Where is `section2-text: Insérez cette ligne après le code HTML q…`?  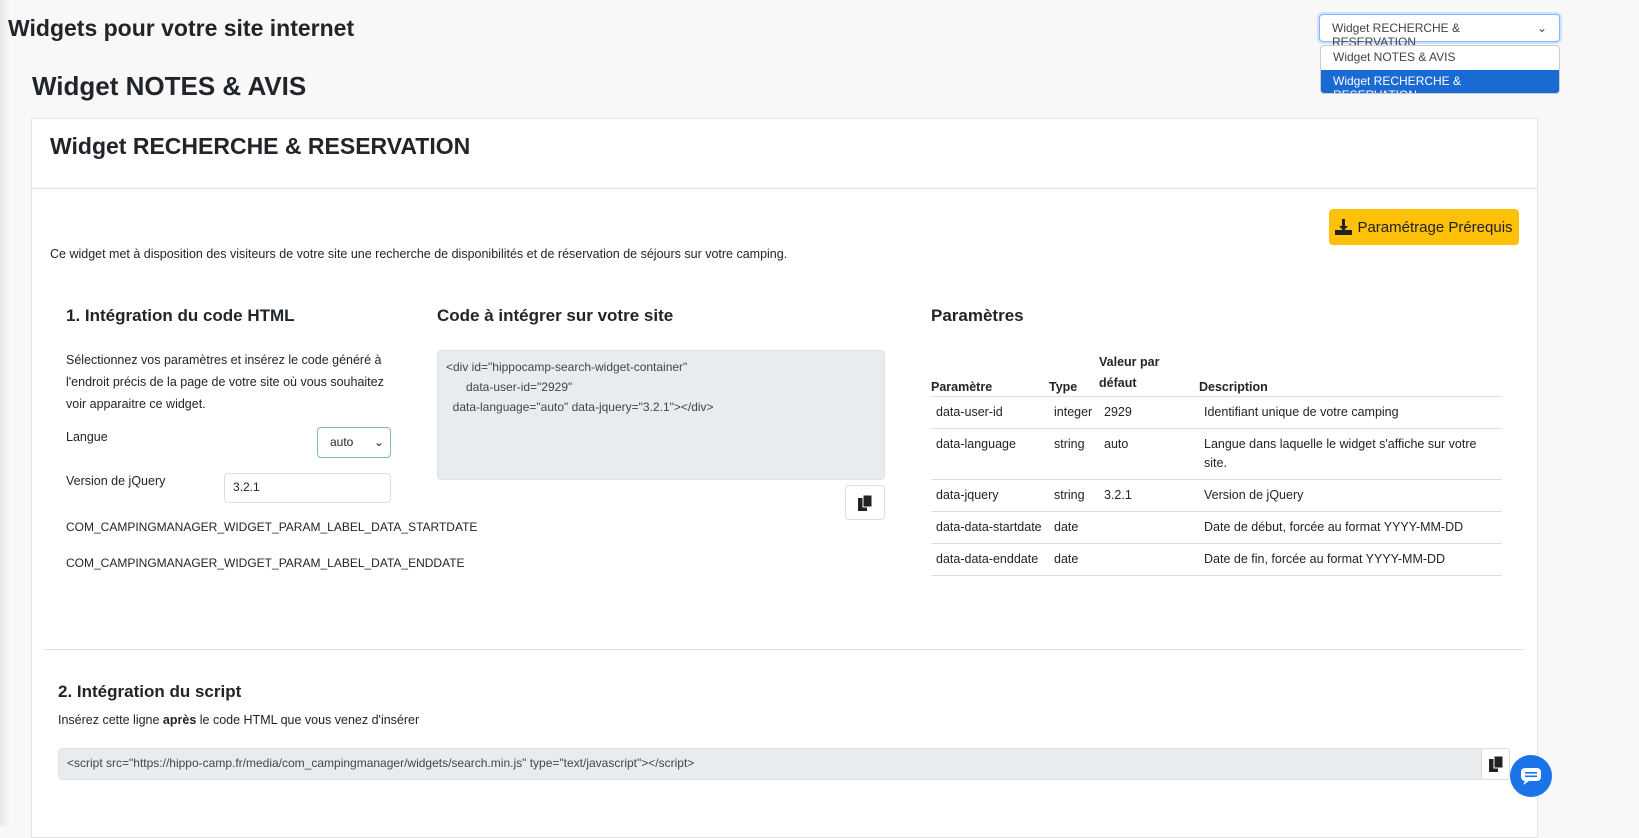 section2-text: Insérez cette ligne après le code HTML q… is located at coordinates (238, 720).